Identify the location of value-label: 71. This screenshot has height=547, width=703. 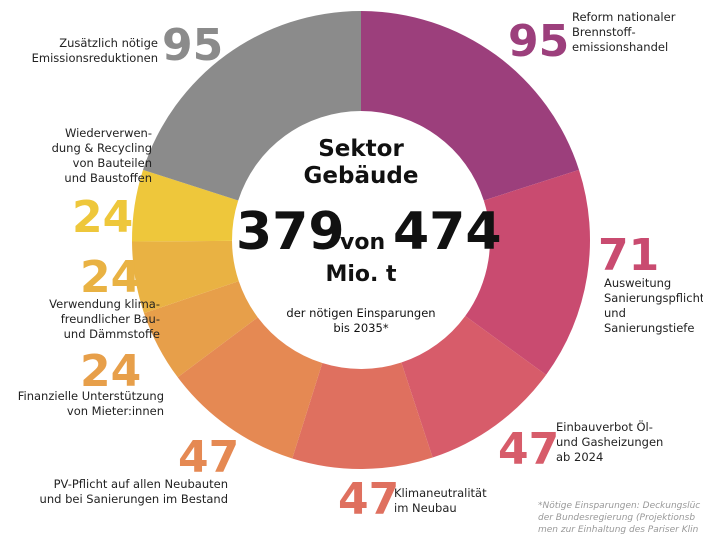
(629, 255).